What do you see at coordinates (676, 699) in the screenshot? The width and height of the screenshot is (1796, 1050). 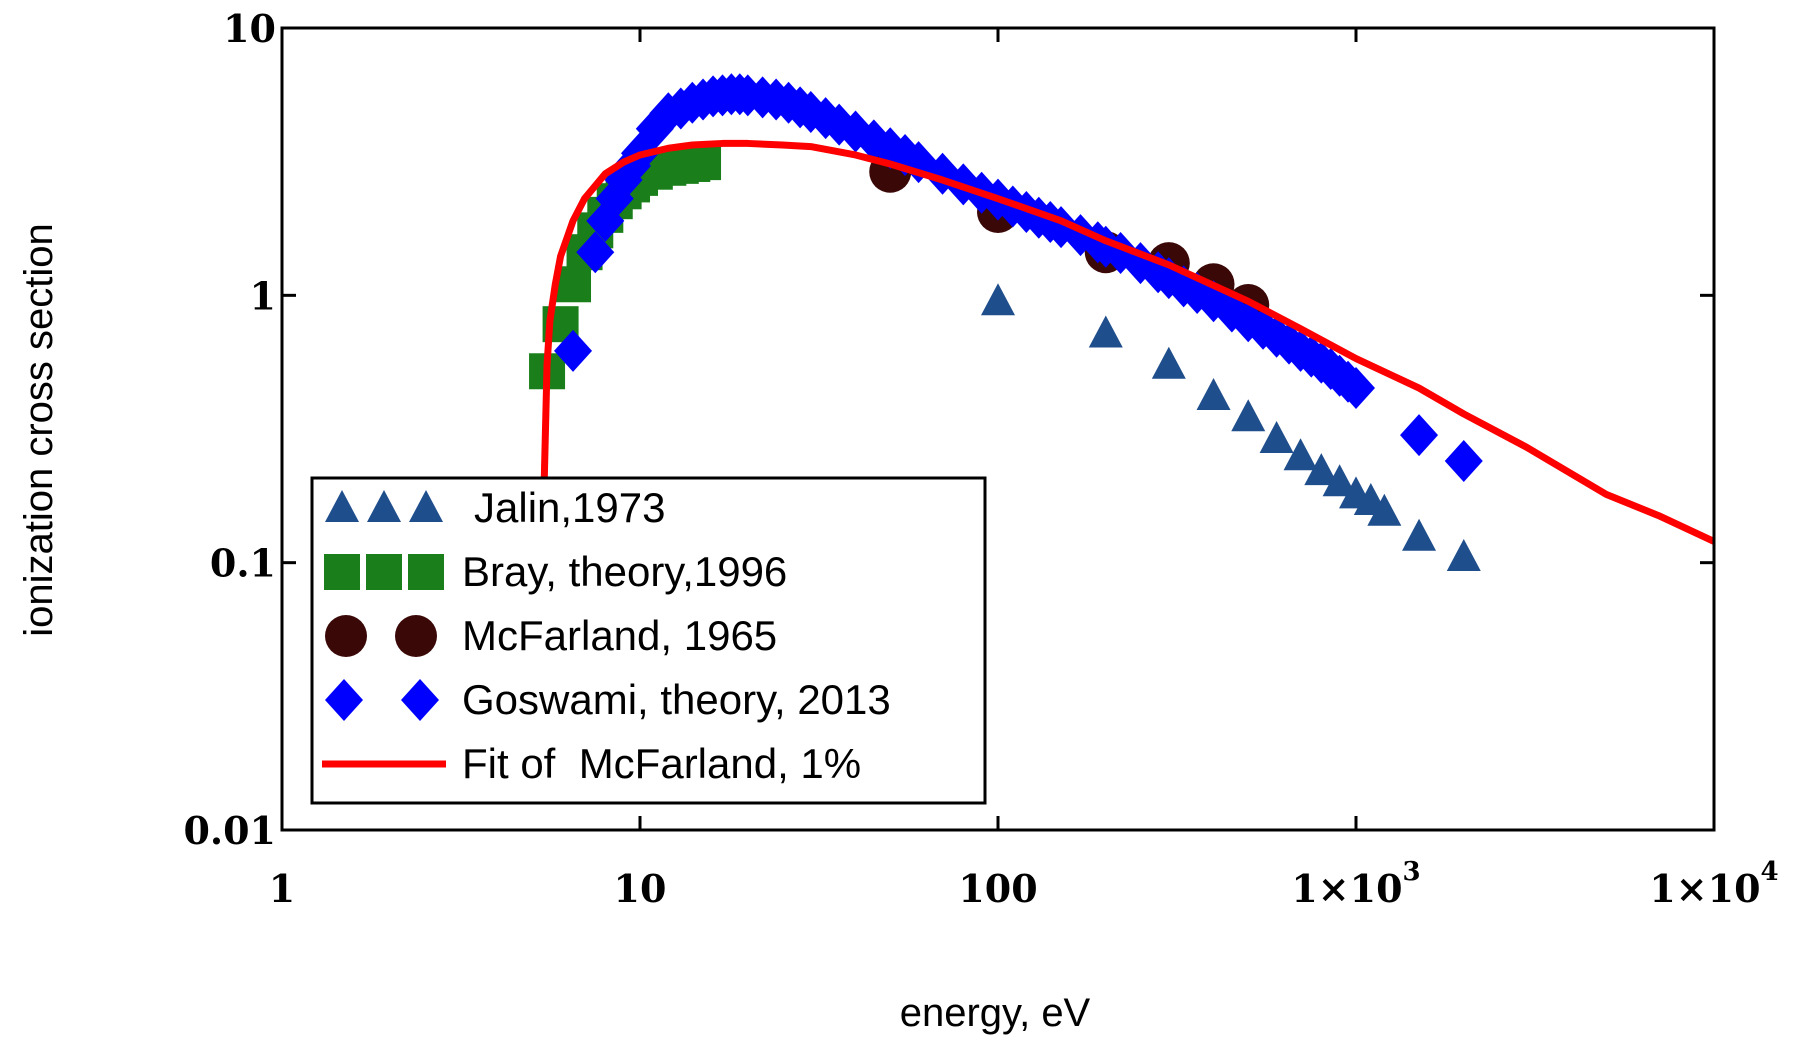 I see `legend-label-goswami: Goswami, theory, 2013` at bounding box center [676, 699].